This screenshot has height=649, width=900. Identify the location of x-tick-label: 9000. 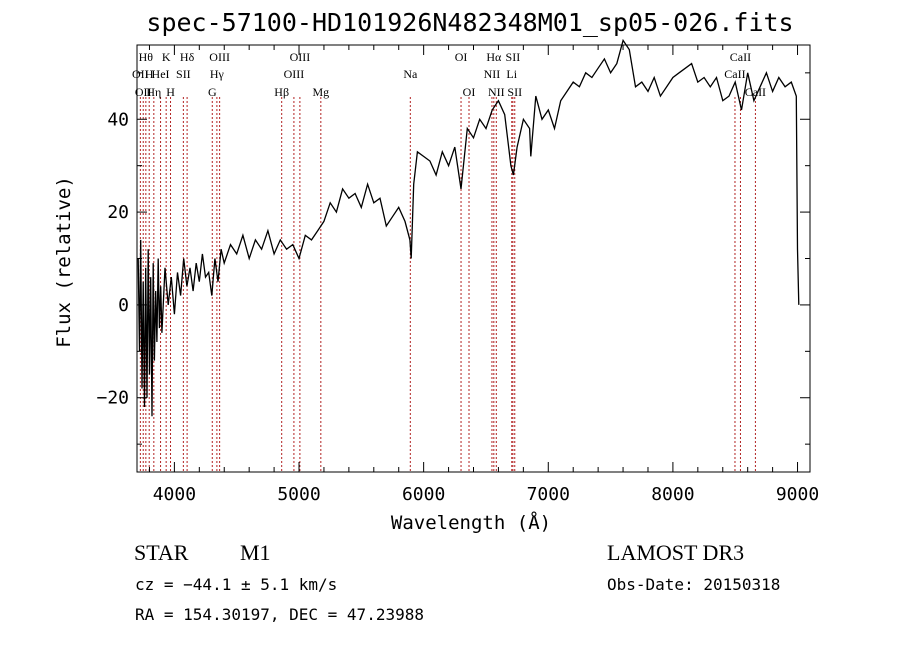
(797, 494).